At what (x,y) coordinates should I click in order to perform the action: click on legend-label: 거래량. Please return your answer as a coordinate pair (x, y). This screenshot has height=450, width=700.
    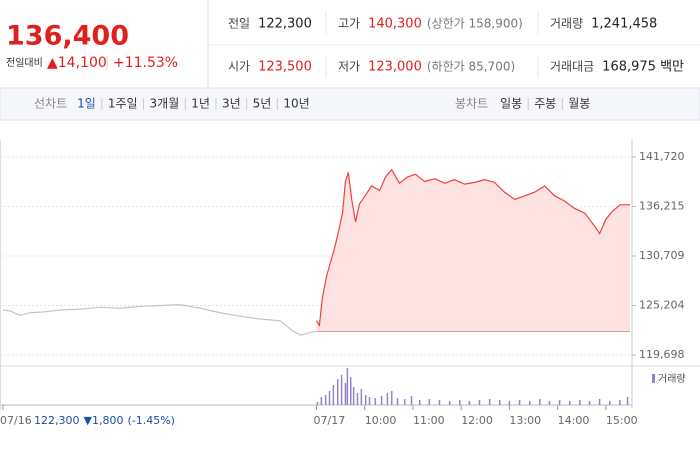
    Looking at the image, I should click on (672, 379).